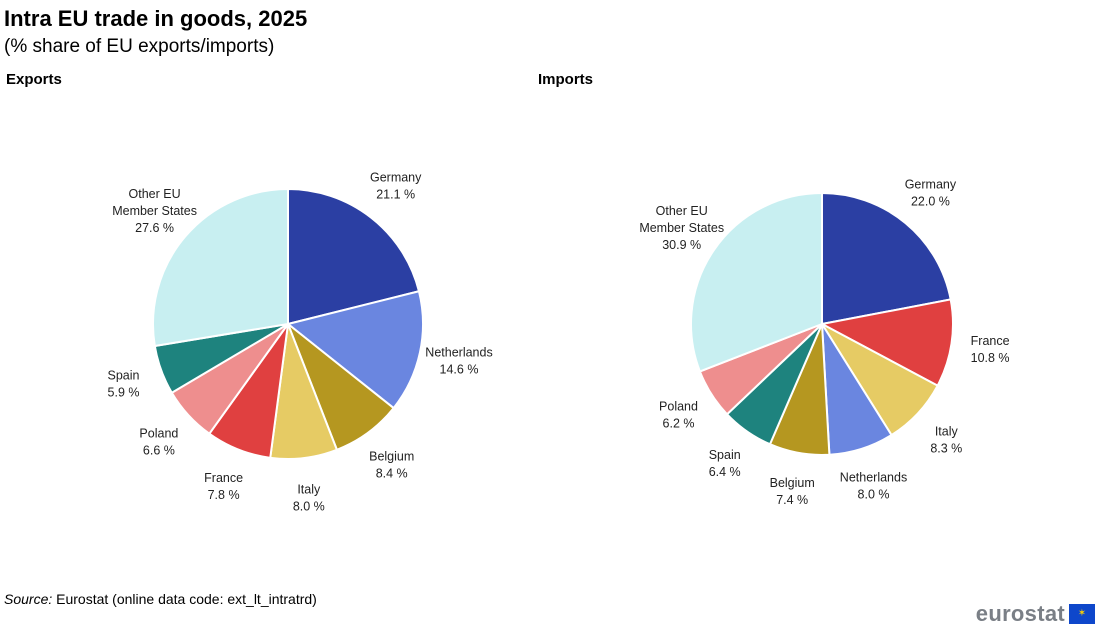 This screenshot has height=631, width=1109. I want to click on eurostat-logo: eurostat ✶, so click(1035, 614).